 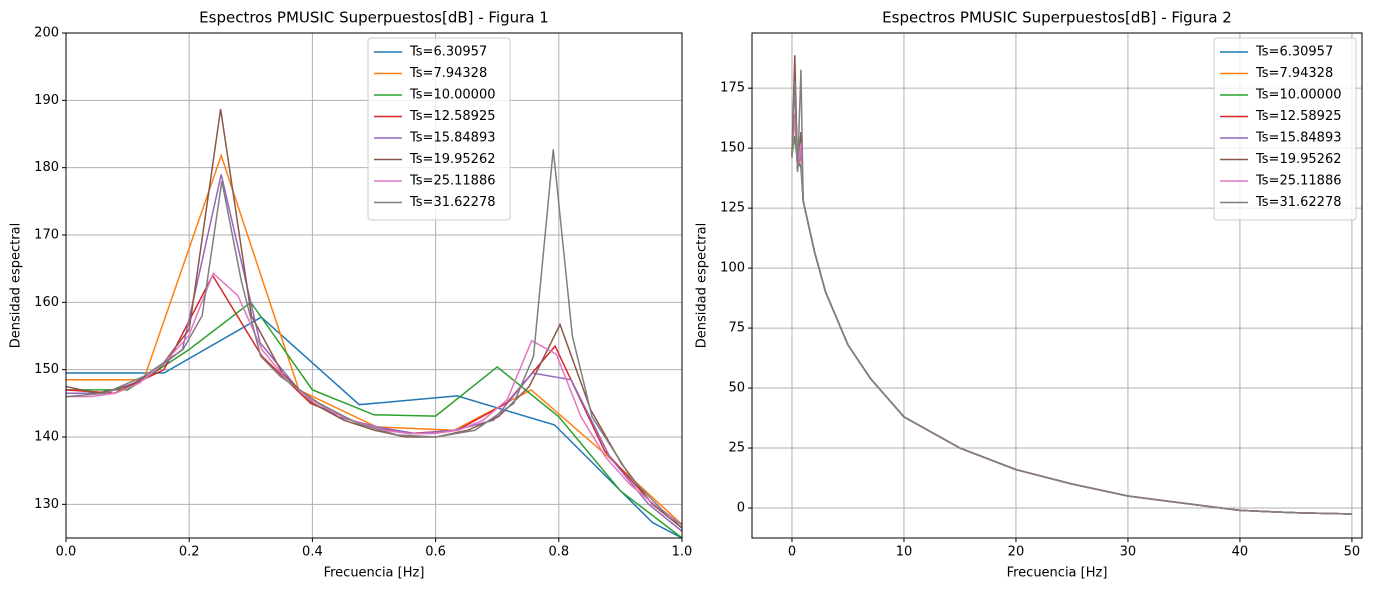 What do you see at coordinates (46, 33) in the screenshot?
I see `y-tick-label: 200` at bounding box center [46, 33].